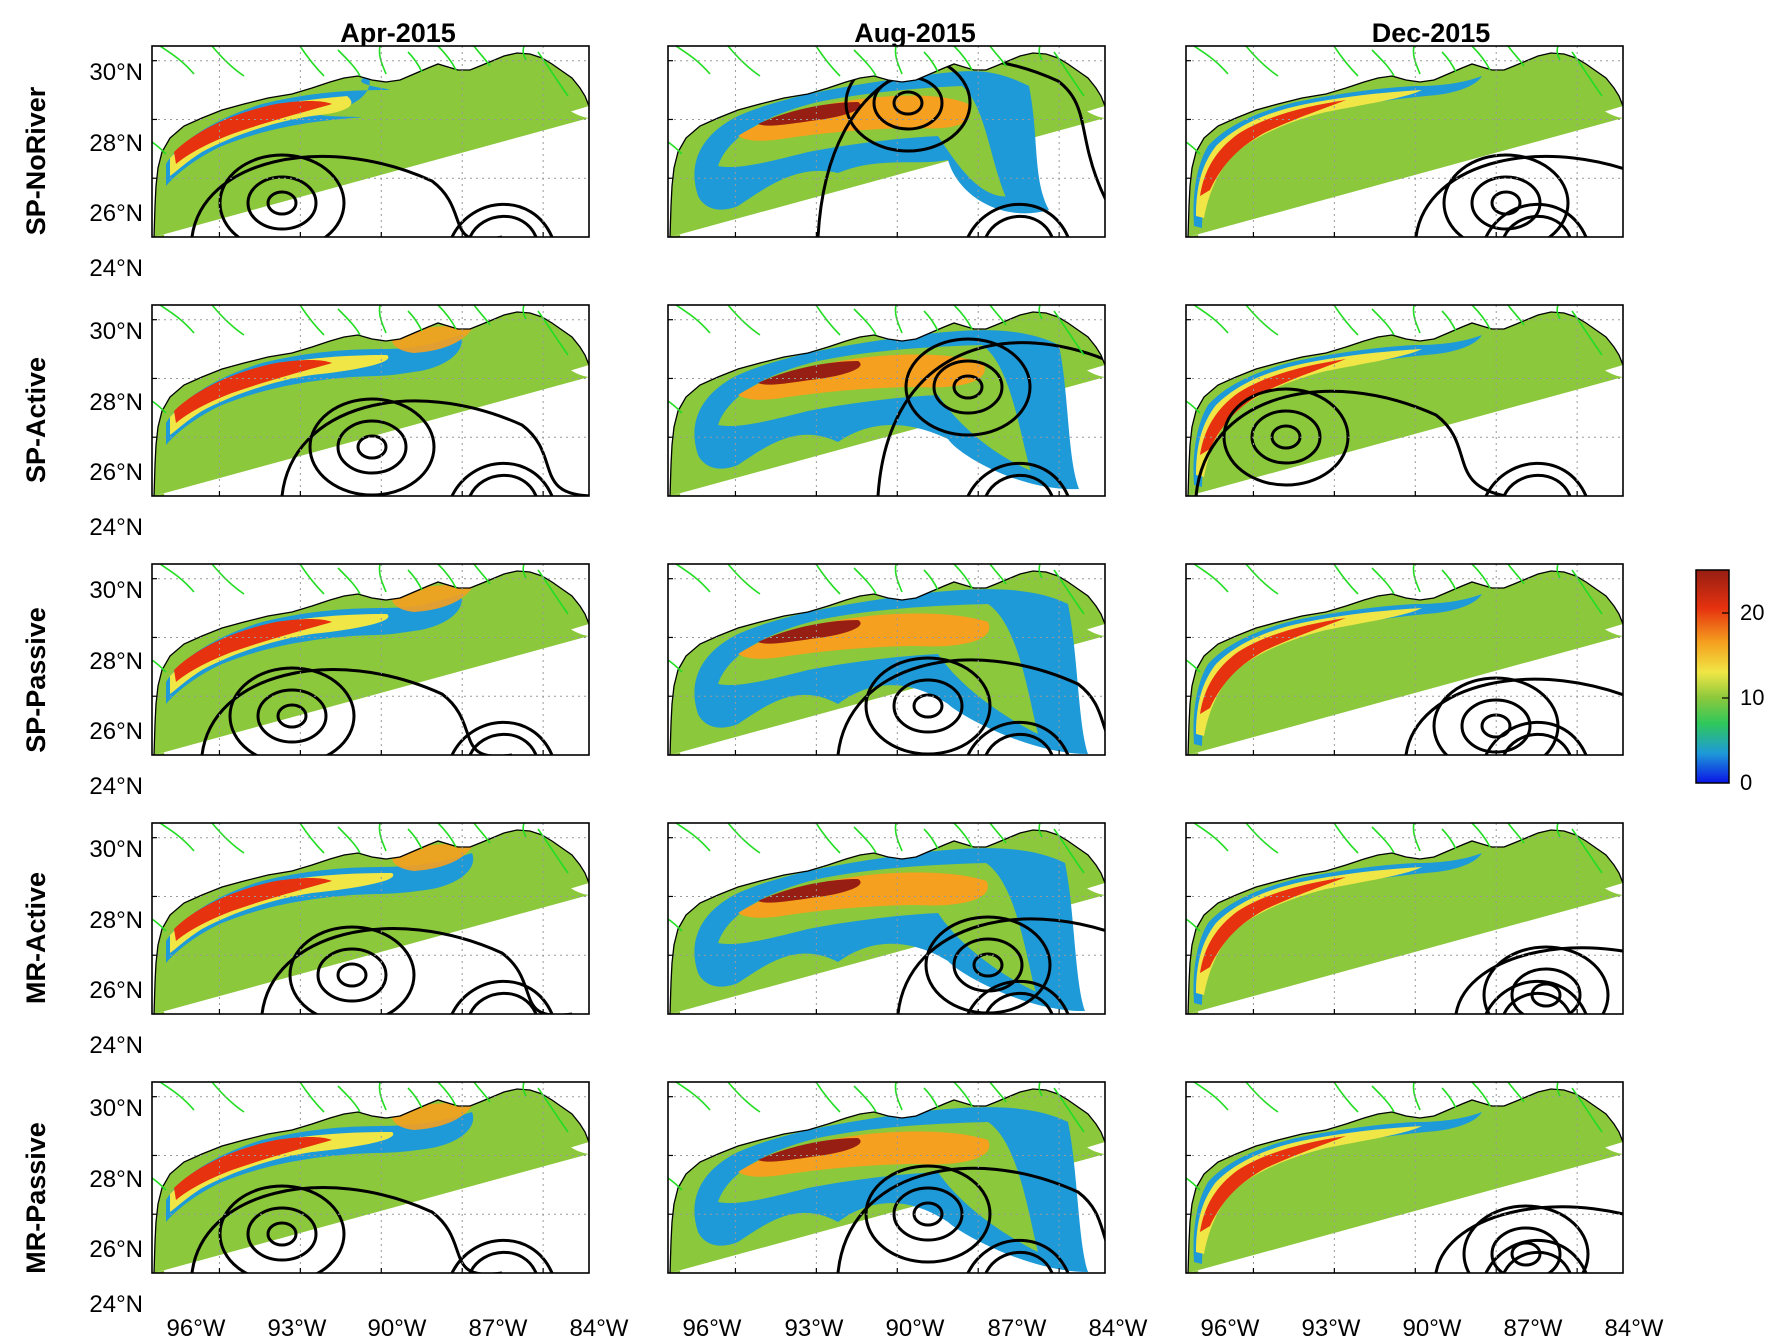 The height and width of the screenshot is (1343, 1772). I want to click on col-title-aug: Aug-2015, so click(915, 33).